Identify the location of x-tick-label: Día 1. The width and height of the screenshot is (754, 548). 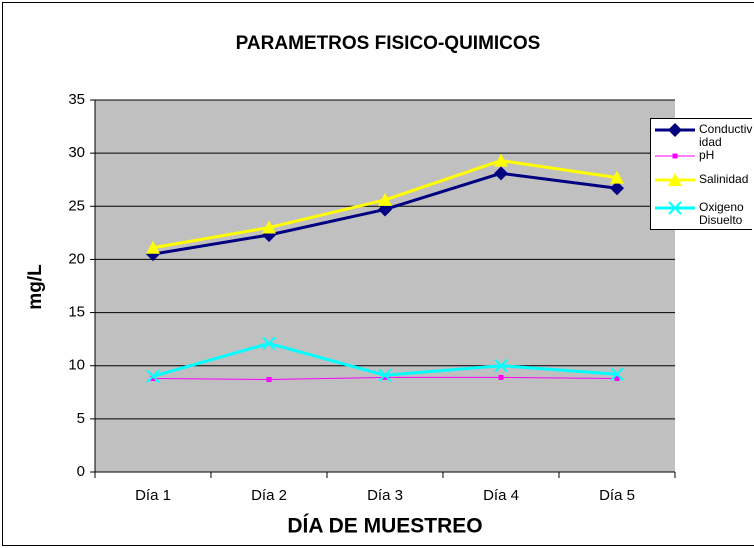
(153, 495).